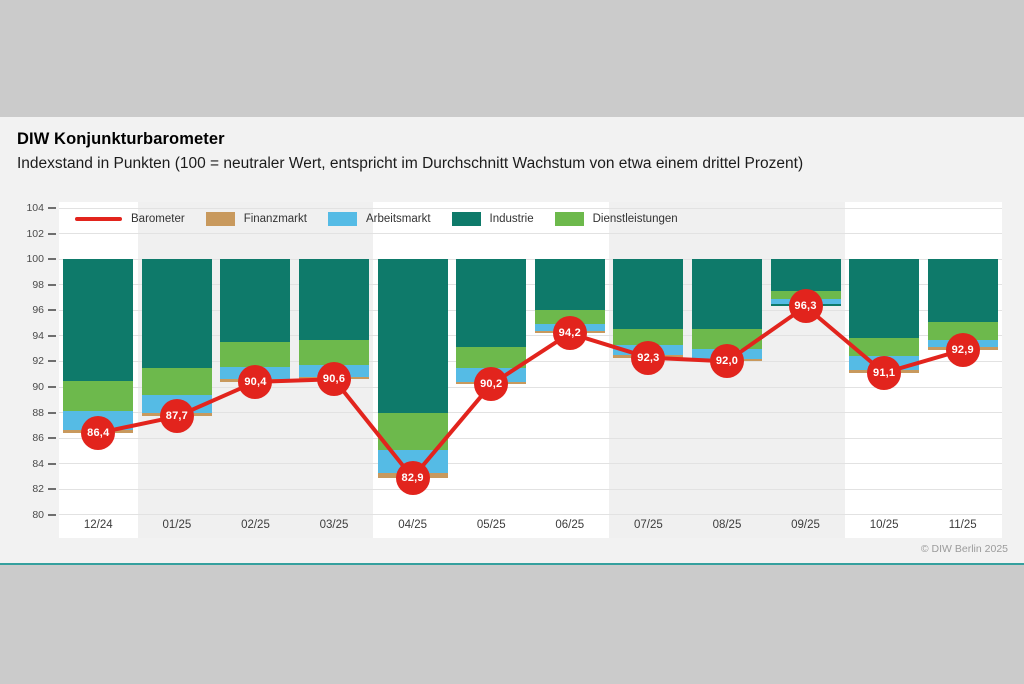 The height and width of the screenshot is (684, 1024). I want to click on x-label-02/25: 02/25, so click(255, 525).